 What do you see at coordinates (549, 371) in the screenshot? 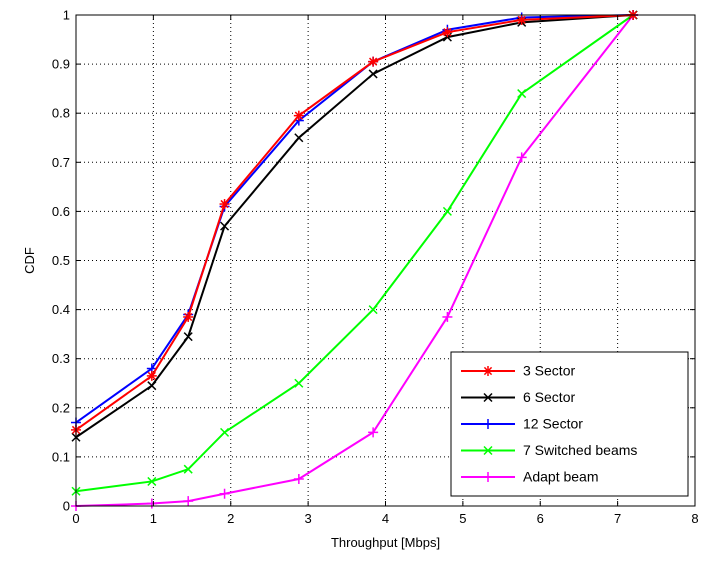
I see `legend-label: 3 Sector` at bounding box center [549, 371].